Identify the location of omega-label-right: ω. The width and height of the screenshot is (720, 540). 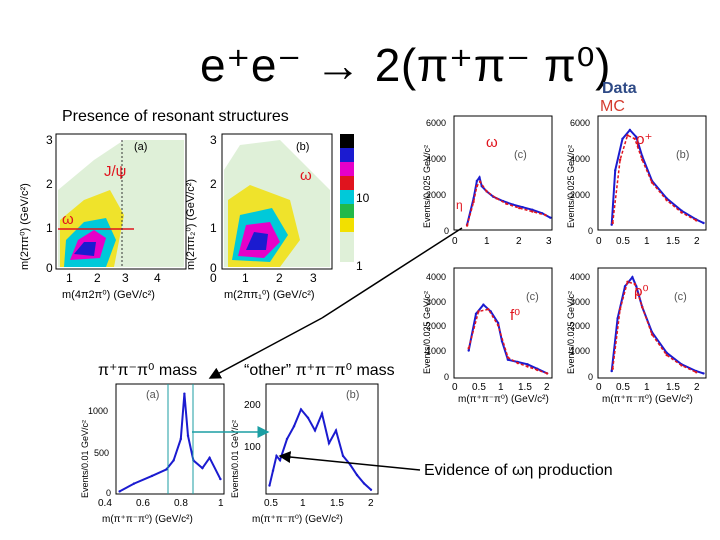
(492, 142).